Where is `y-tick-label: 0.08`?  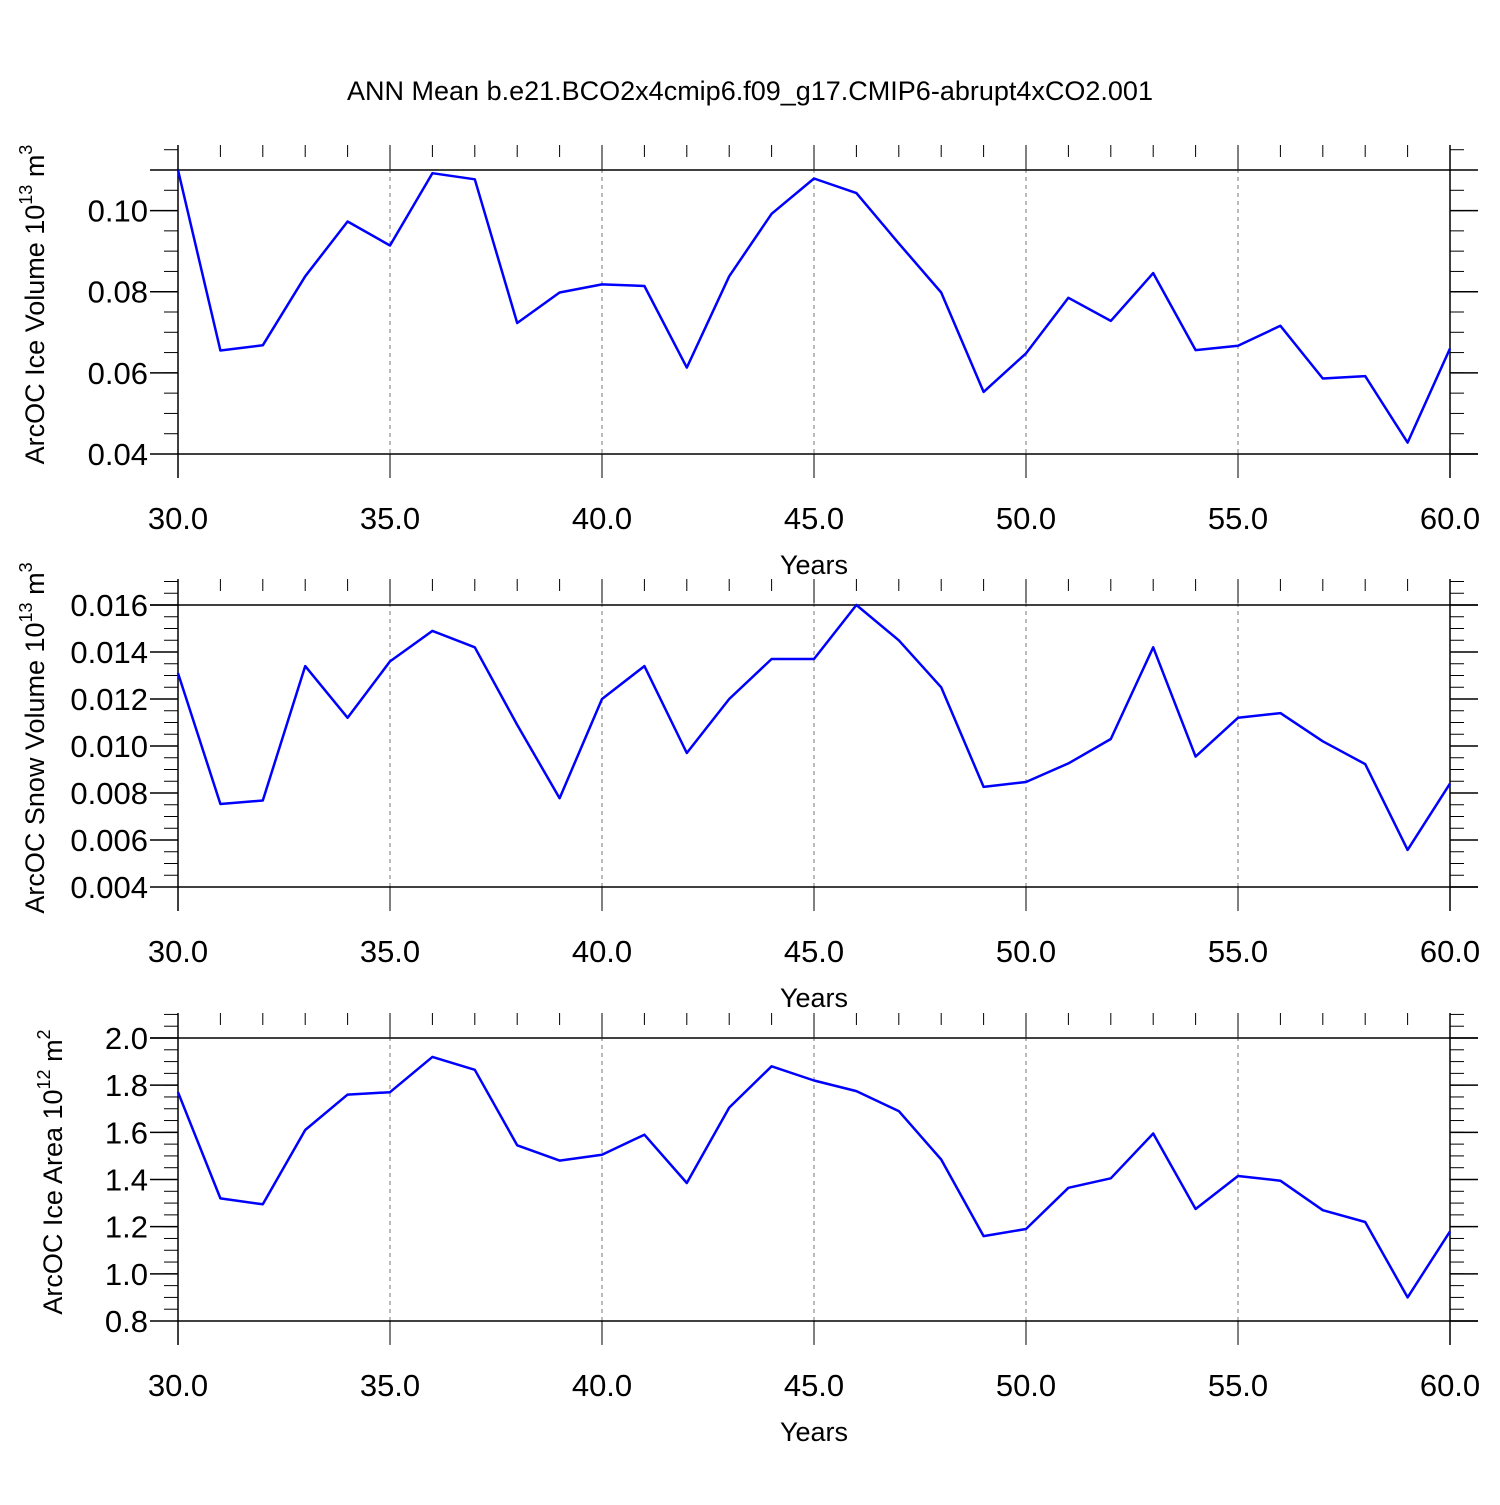
y-tick-label: 0.08 is located at coordinates (118, 292).